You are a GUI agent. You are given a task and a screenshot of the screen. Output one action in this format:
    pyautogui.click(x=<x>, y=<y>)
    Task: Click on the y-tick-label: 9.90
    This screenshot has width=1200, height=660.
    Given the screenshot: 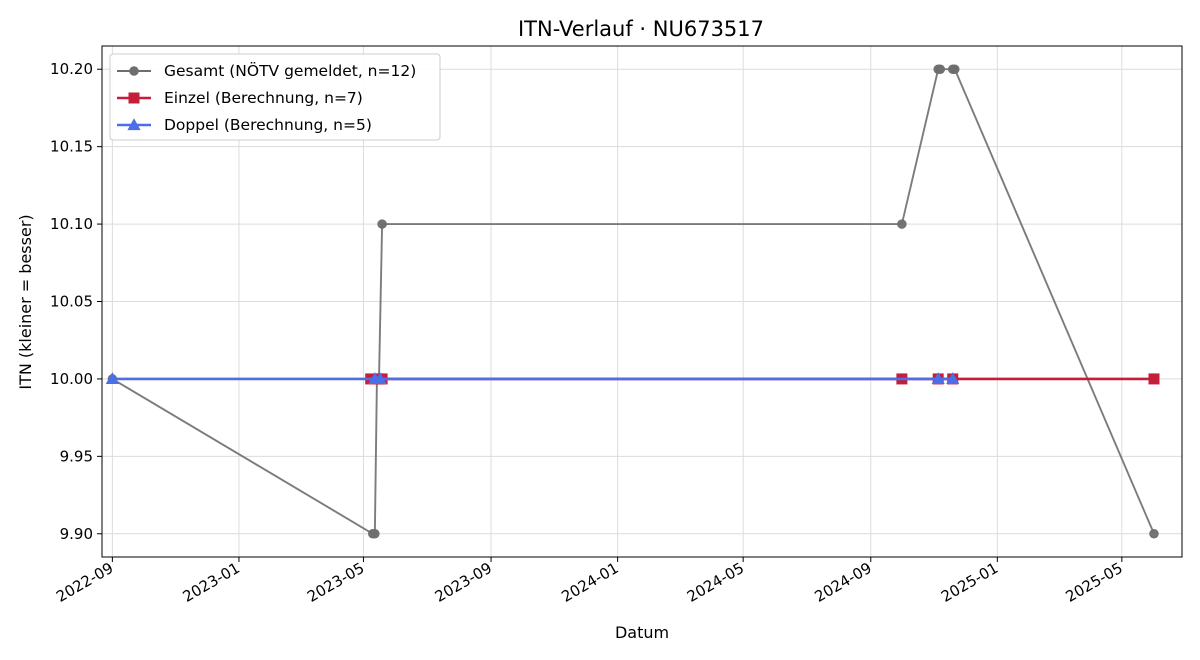 What is the action you would take?
    pyautogui.click(x=76, y=534)
    